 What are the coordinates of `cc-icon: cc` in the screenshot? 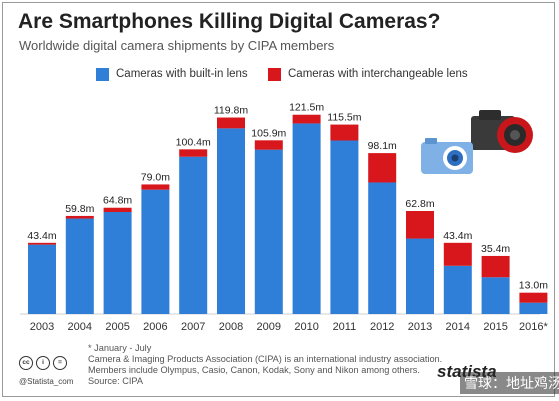 It's located at (26, 363).